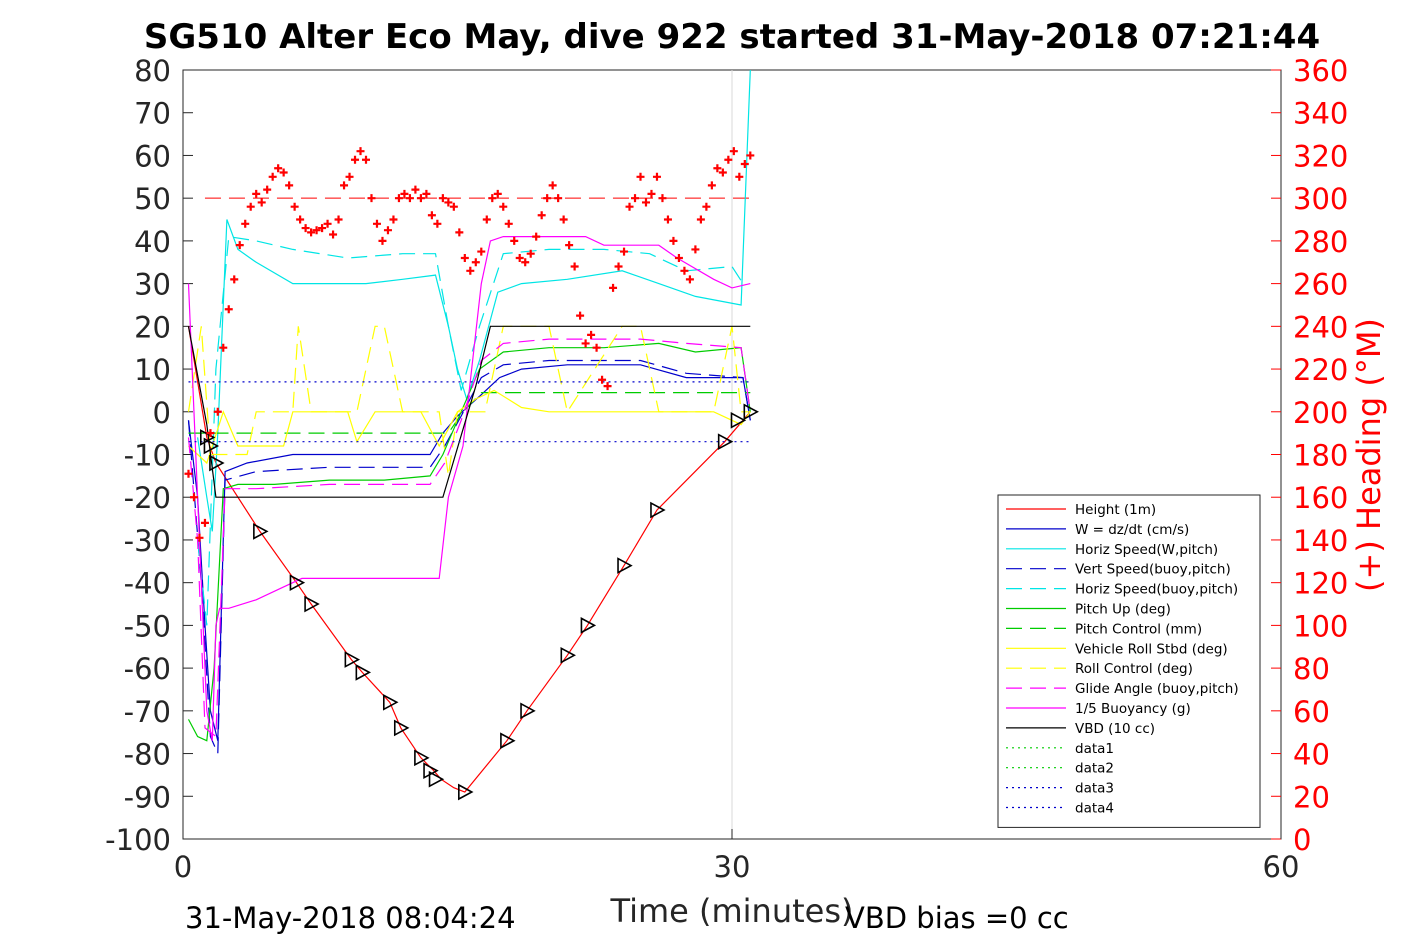  What do you see at coordinates (1134, 669) in the screenshot?
I see `legend-label: Roll Control (deg)` at bounding box center [1134, 669].